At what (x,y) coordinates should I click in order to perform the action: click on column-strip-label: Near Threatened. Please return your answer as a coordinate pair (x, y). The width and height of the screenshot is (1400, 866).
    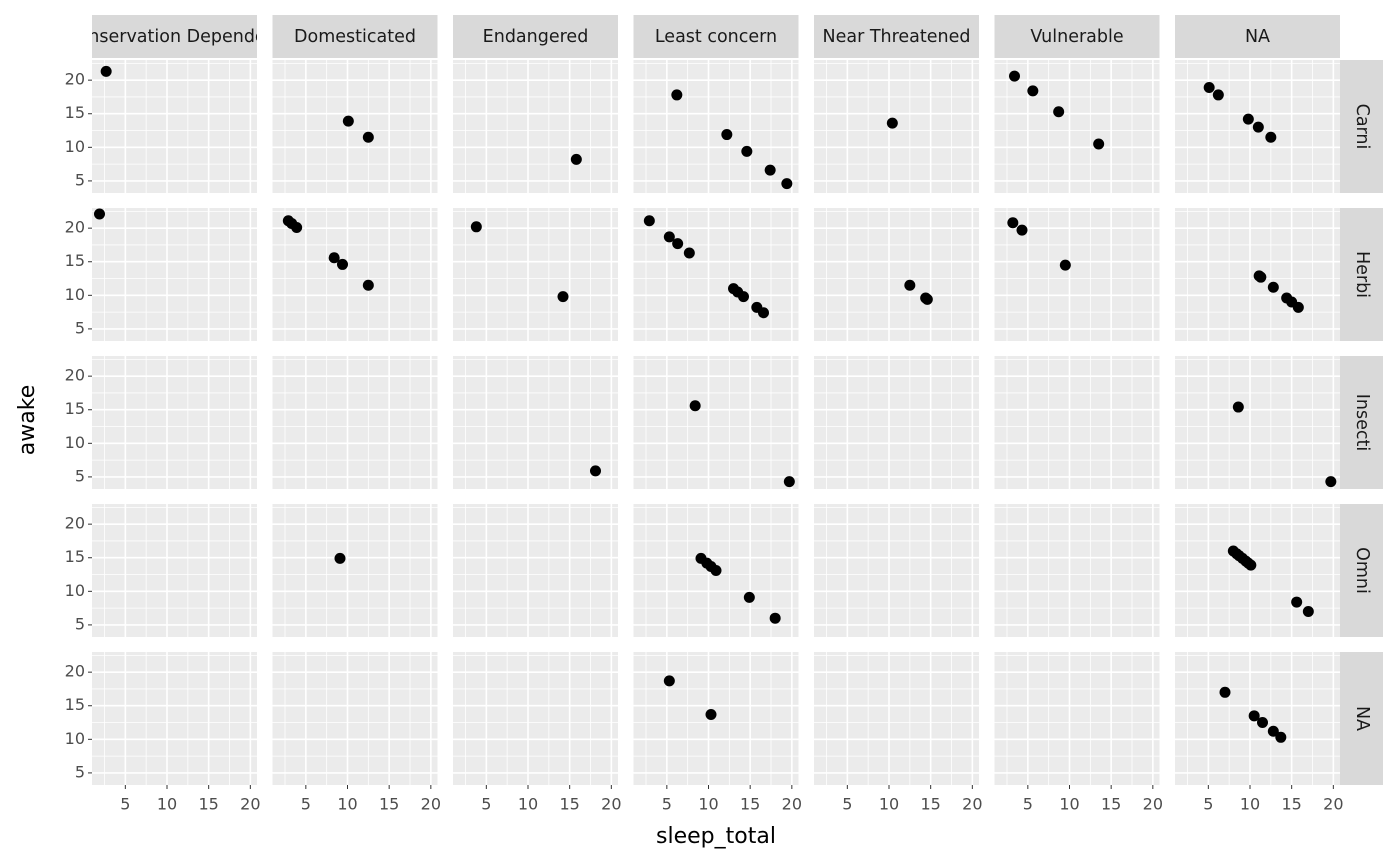
    Looking at the image, I should click on (896, 37).